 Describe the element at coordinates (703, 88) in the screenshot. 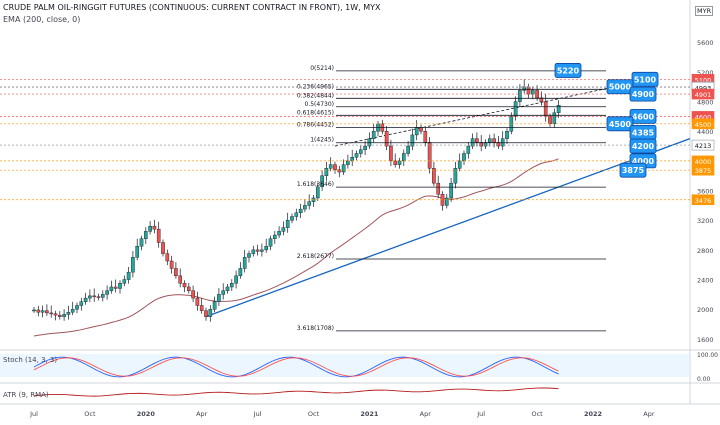

I see `price-badge-label: 4993` at that location.